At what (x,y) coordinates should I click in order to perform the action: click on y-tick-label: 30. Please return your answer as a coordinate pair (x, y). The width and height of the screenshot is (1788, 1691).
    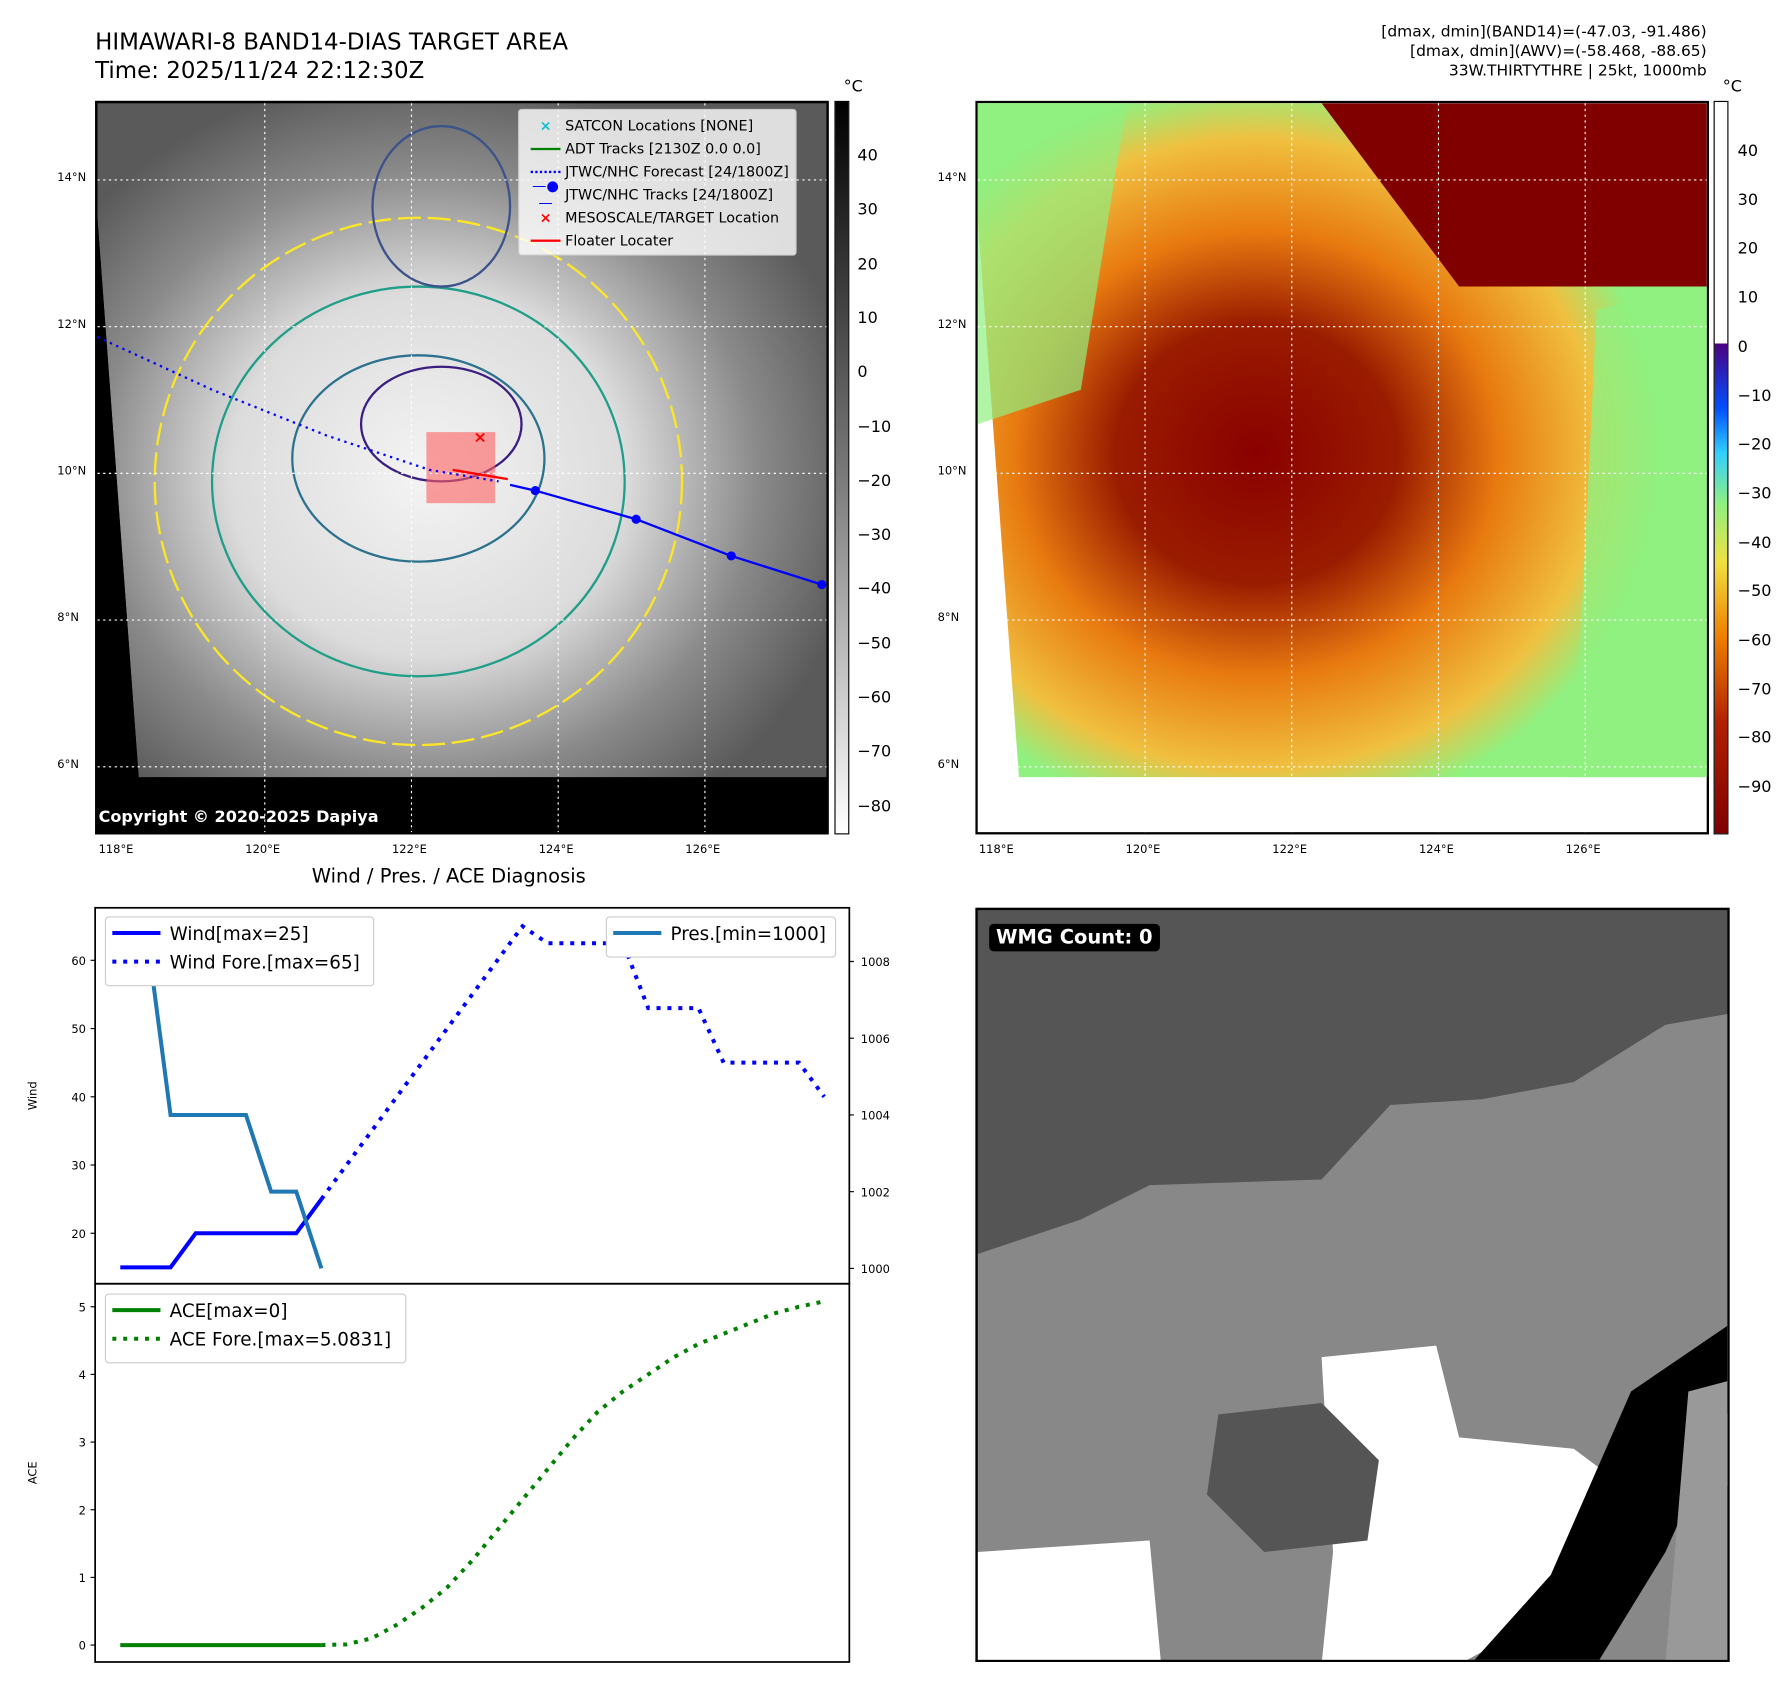
    Looking at the image, I should click on (78, 1166).